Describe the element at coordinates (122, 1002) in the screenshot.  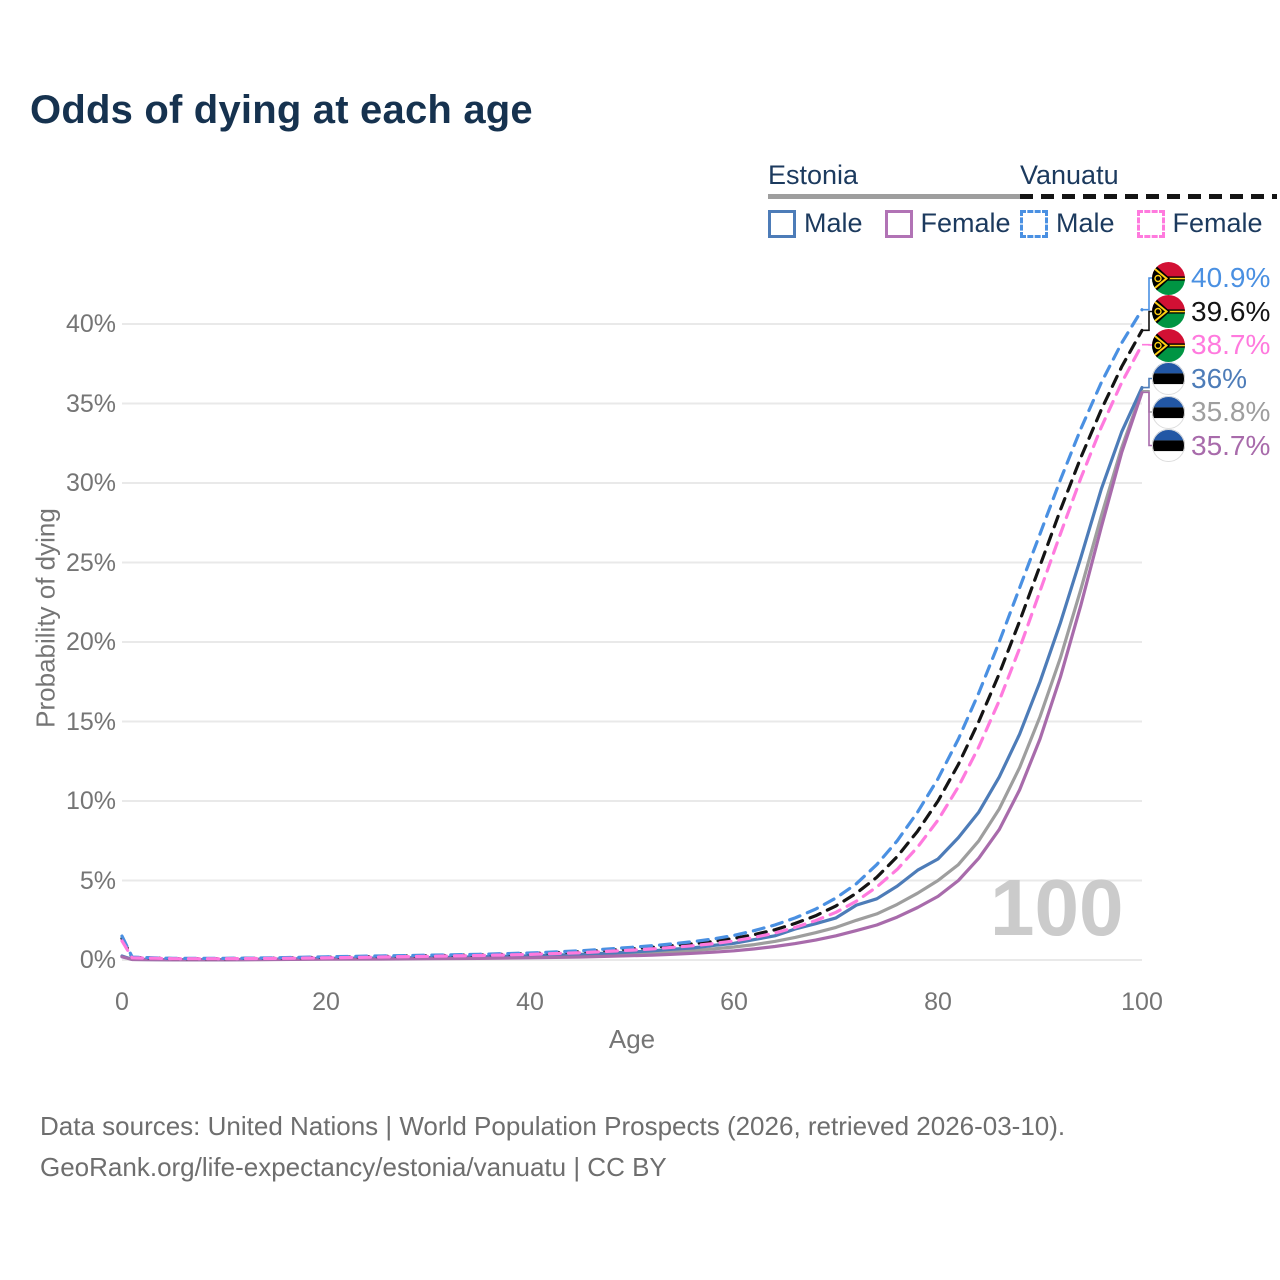
I see `x-tick-label: 0` at that location.